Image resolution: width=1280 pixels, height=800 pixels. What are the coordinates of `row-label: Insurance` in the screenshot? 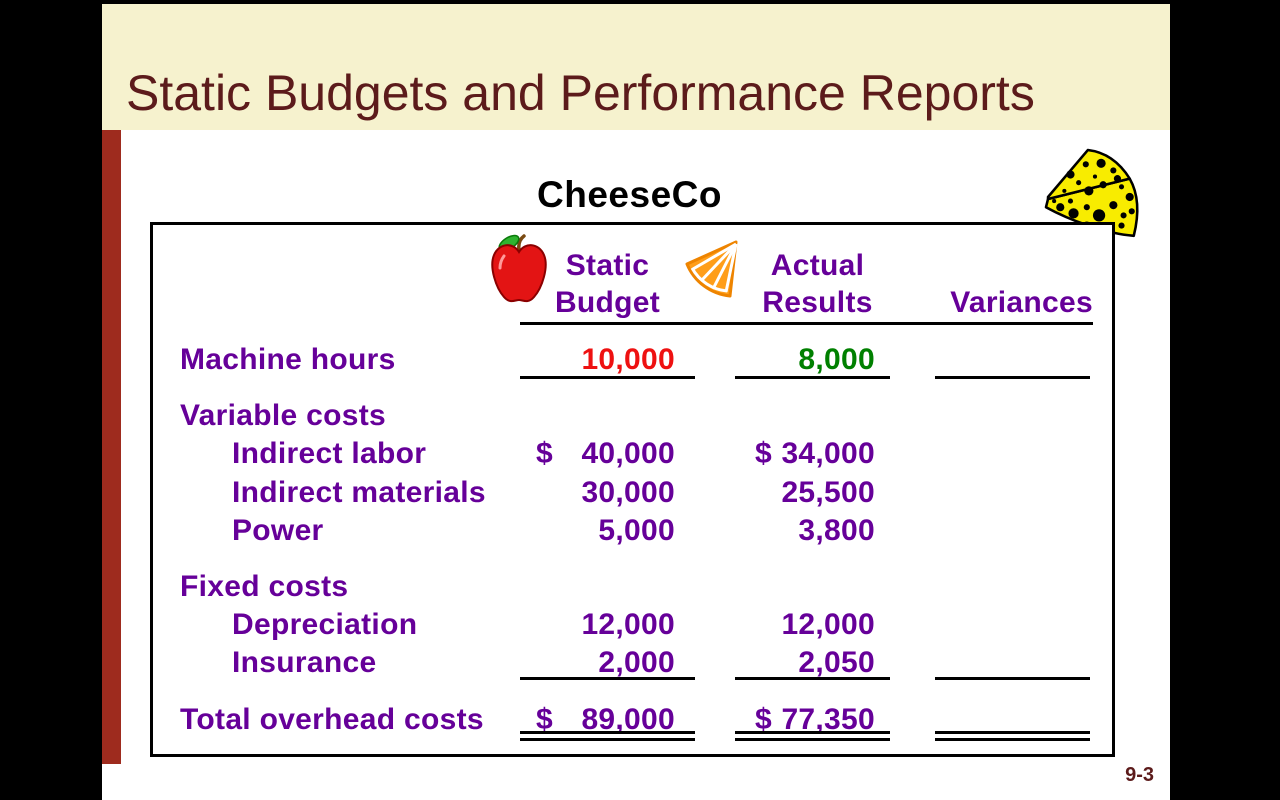 It's located at (304, 662).